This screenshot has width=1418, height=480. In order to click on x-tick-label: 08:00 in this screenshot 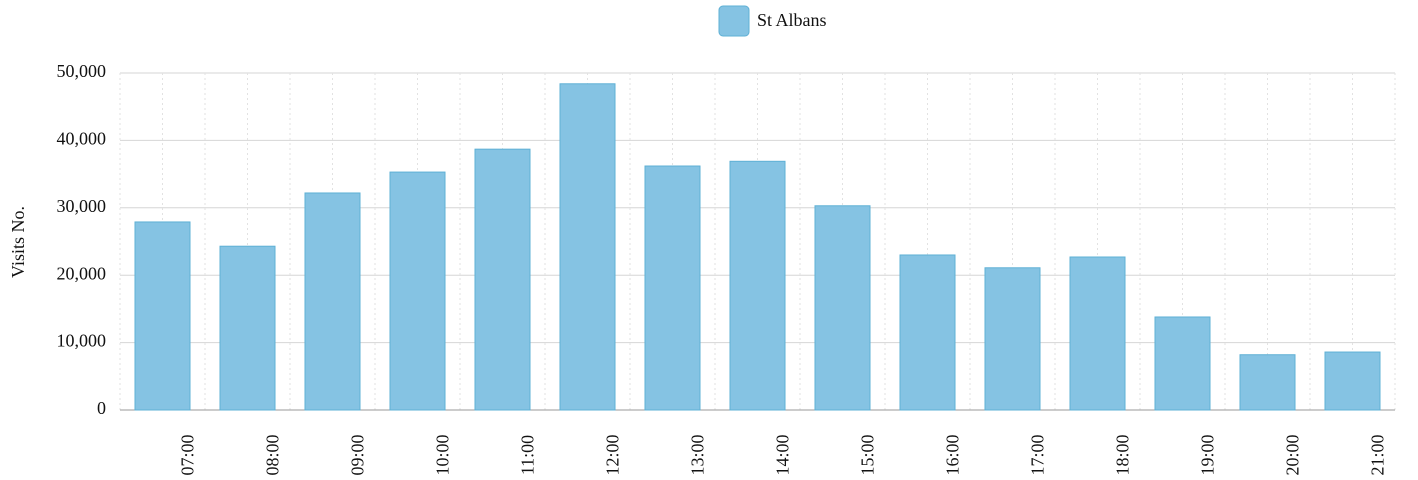, I will do `click(273, 454)`.